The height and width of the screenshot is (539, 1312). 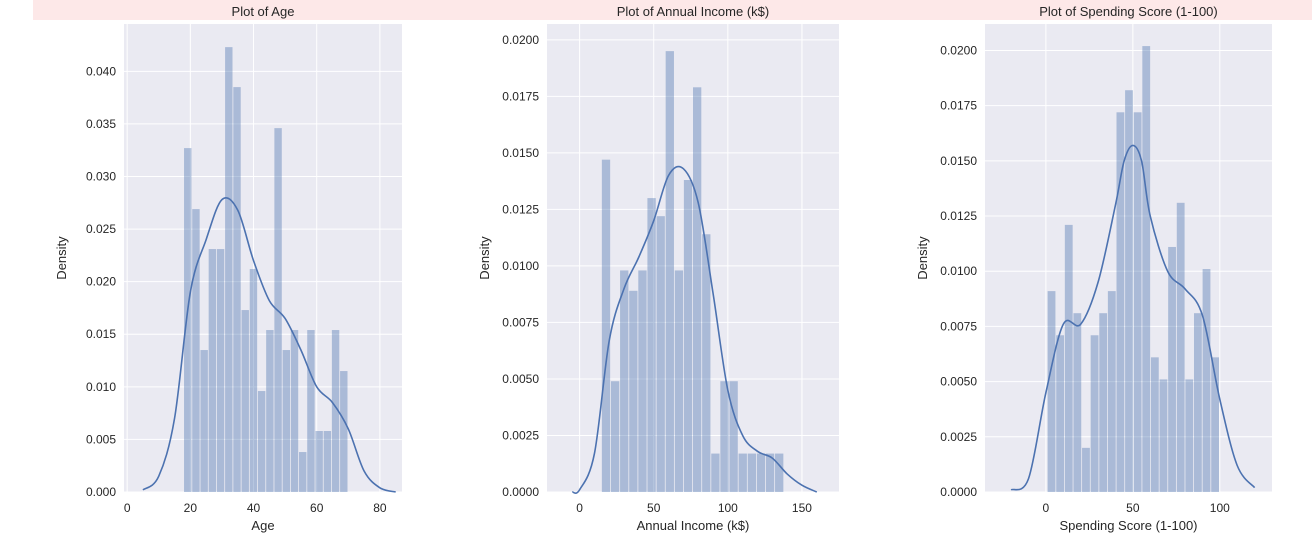 What do you see at coordinates (101, 229) in the screenshot?
I see `y-tick-label: 0.025` at bounding box center [101, 229].